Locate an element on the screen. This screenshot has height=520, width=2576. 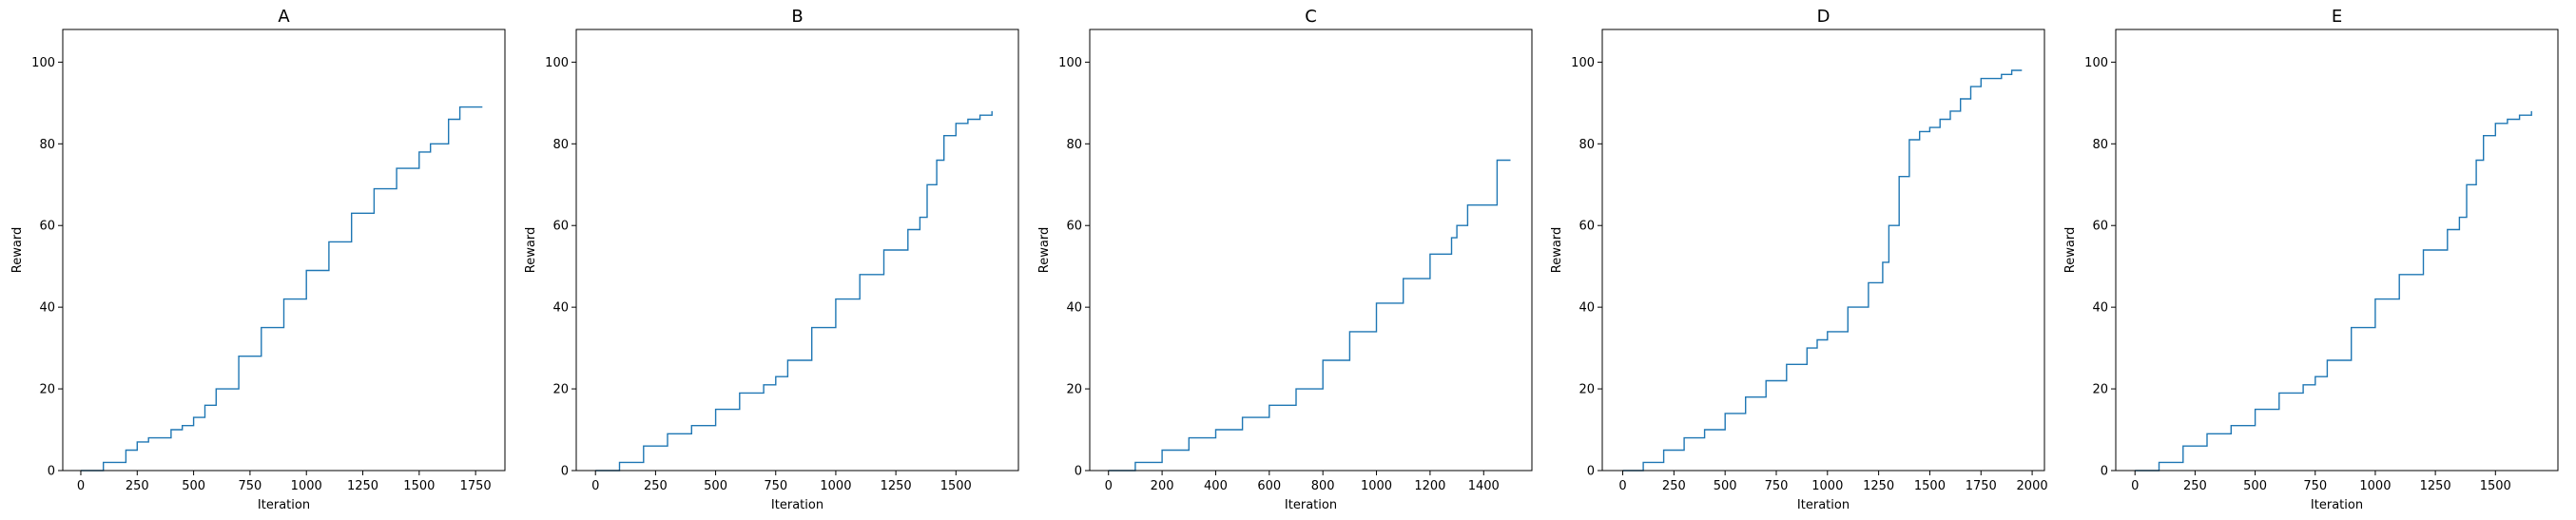
plot-frame-B is located at coordinates (797, 250).